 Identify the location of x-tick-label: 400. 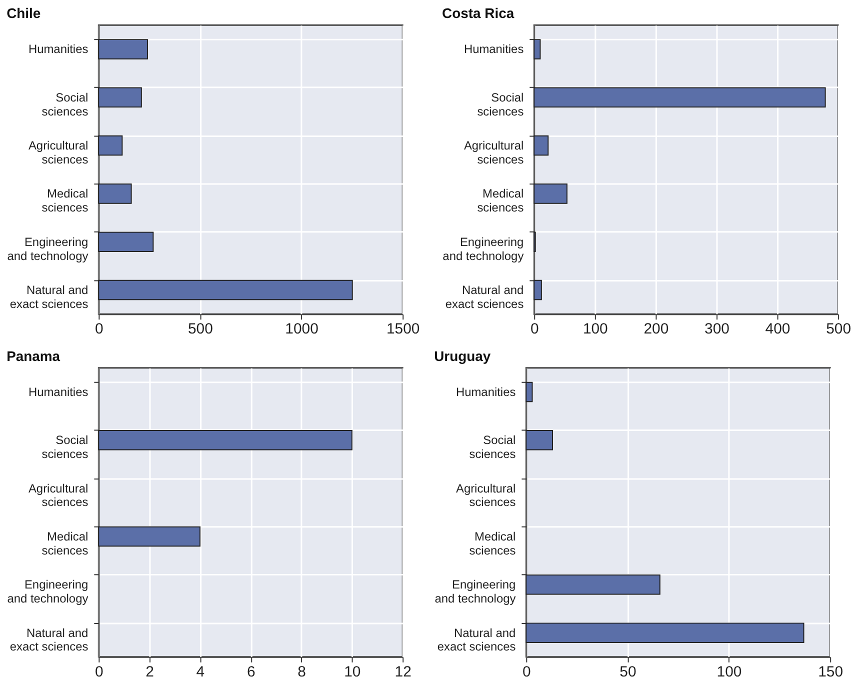
(777, 329).